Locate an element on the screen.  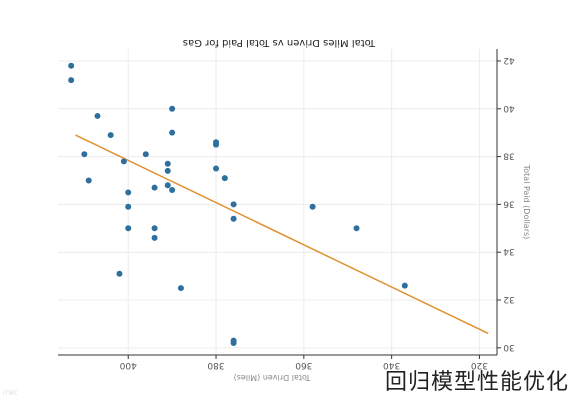
y-tick-label: 38 is located at coordinates (509, 156).